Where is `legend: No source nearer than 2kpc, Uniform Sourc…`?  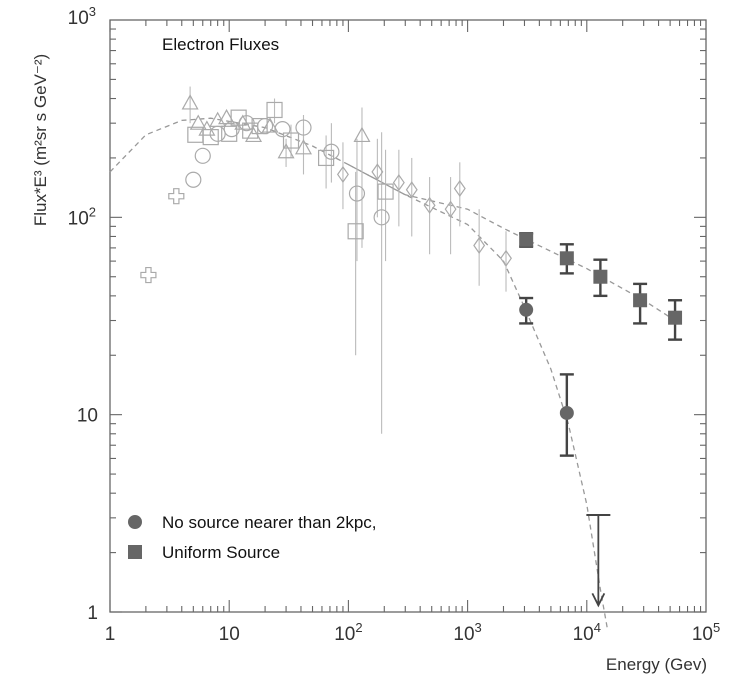
legend: No source nearer than 2kpc, Uniform Sourc… is located at coordinates (252, 537).